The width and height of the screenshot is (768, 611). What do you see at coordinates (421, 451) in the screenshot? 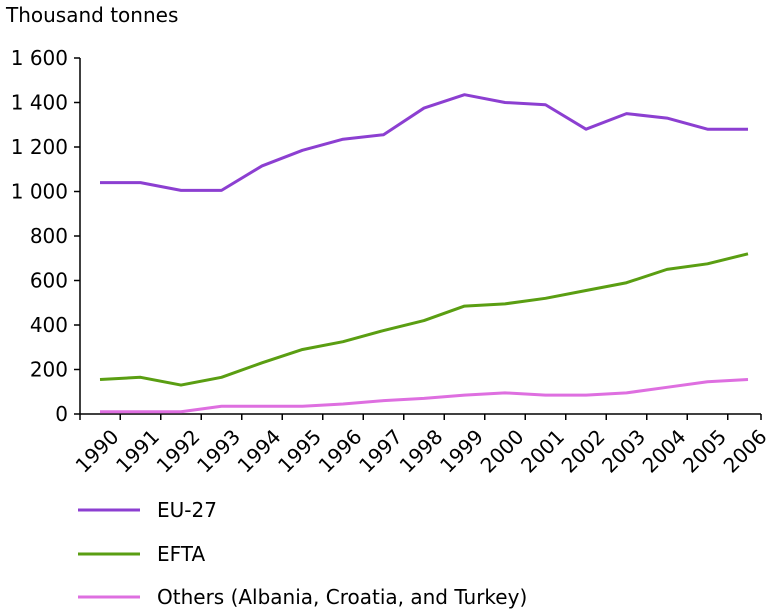
I see `x-tick-label: 1998` at bounding box center [421, 451].